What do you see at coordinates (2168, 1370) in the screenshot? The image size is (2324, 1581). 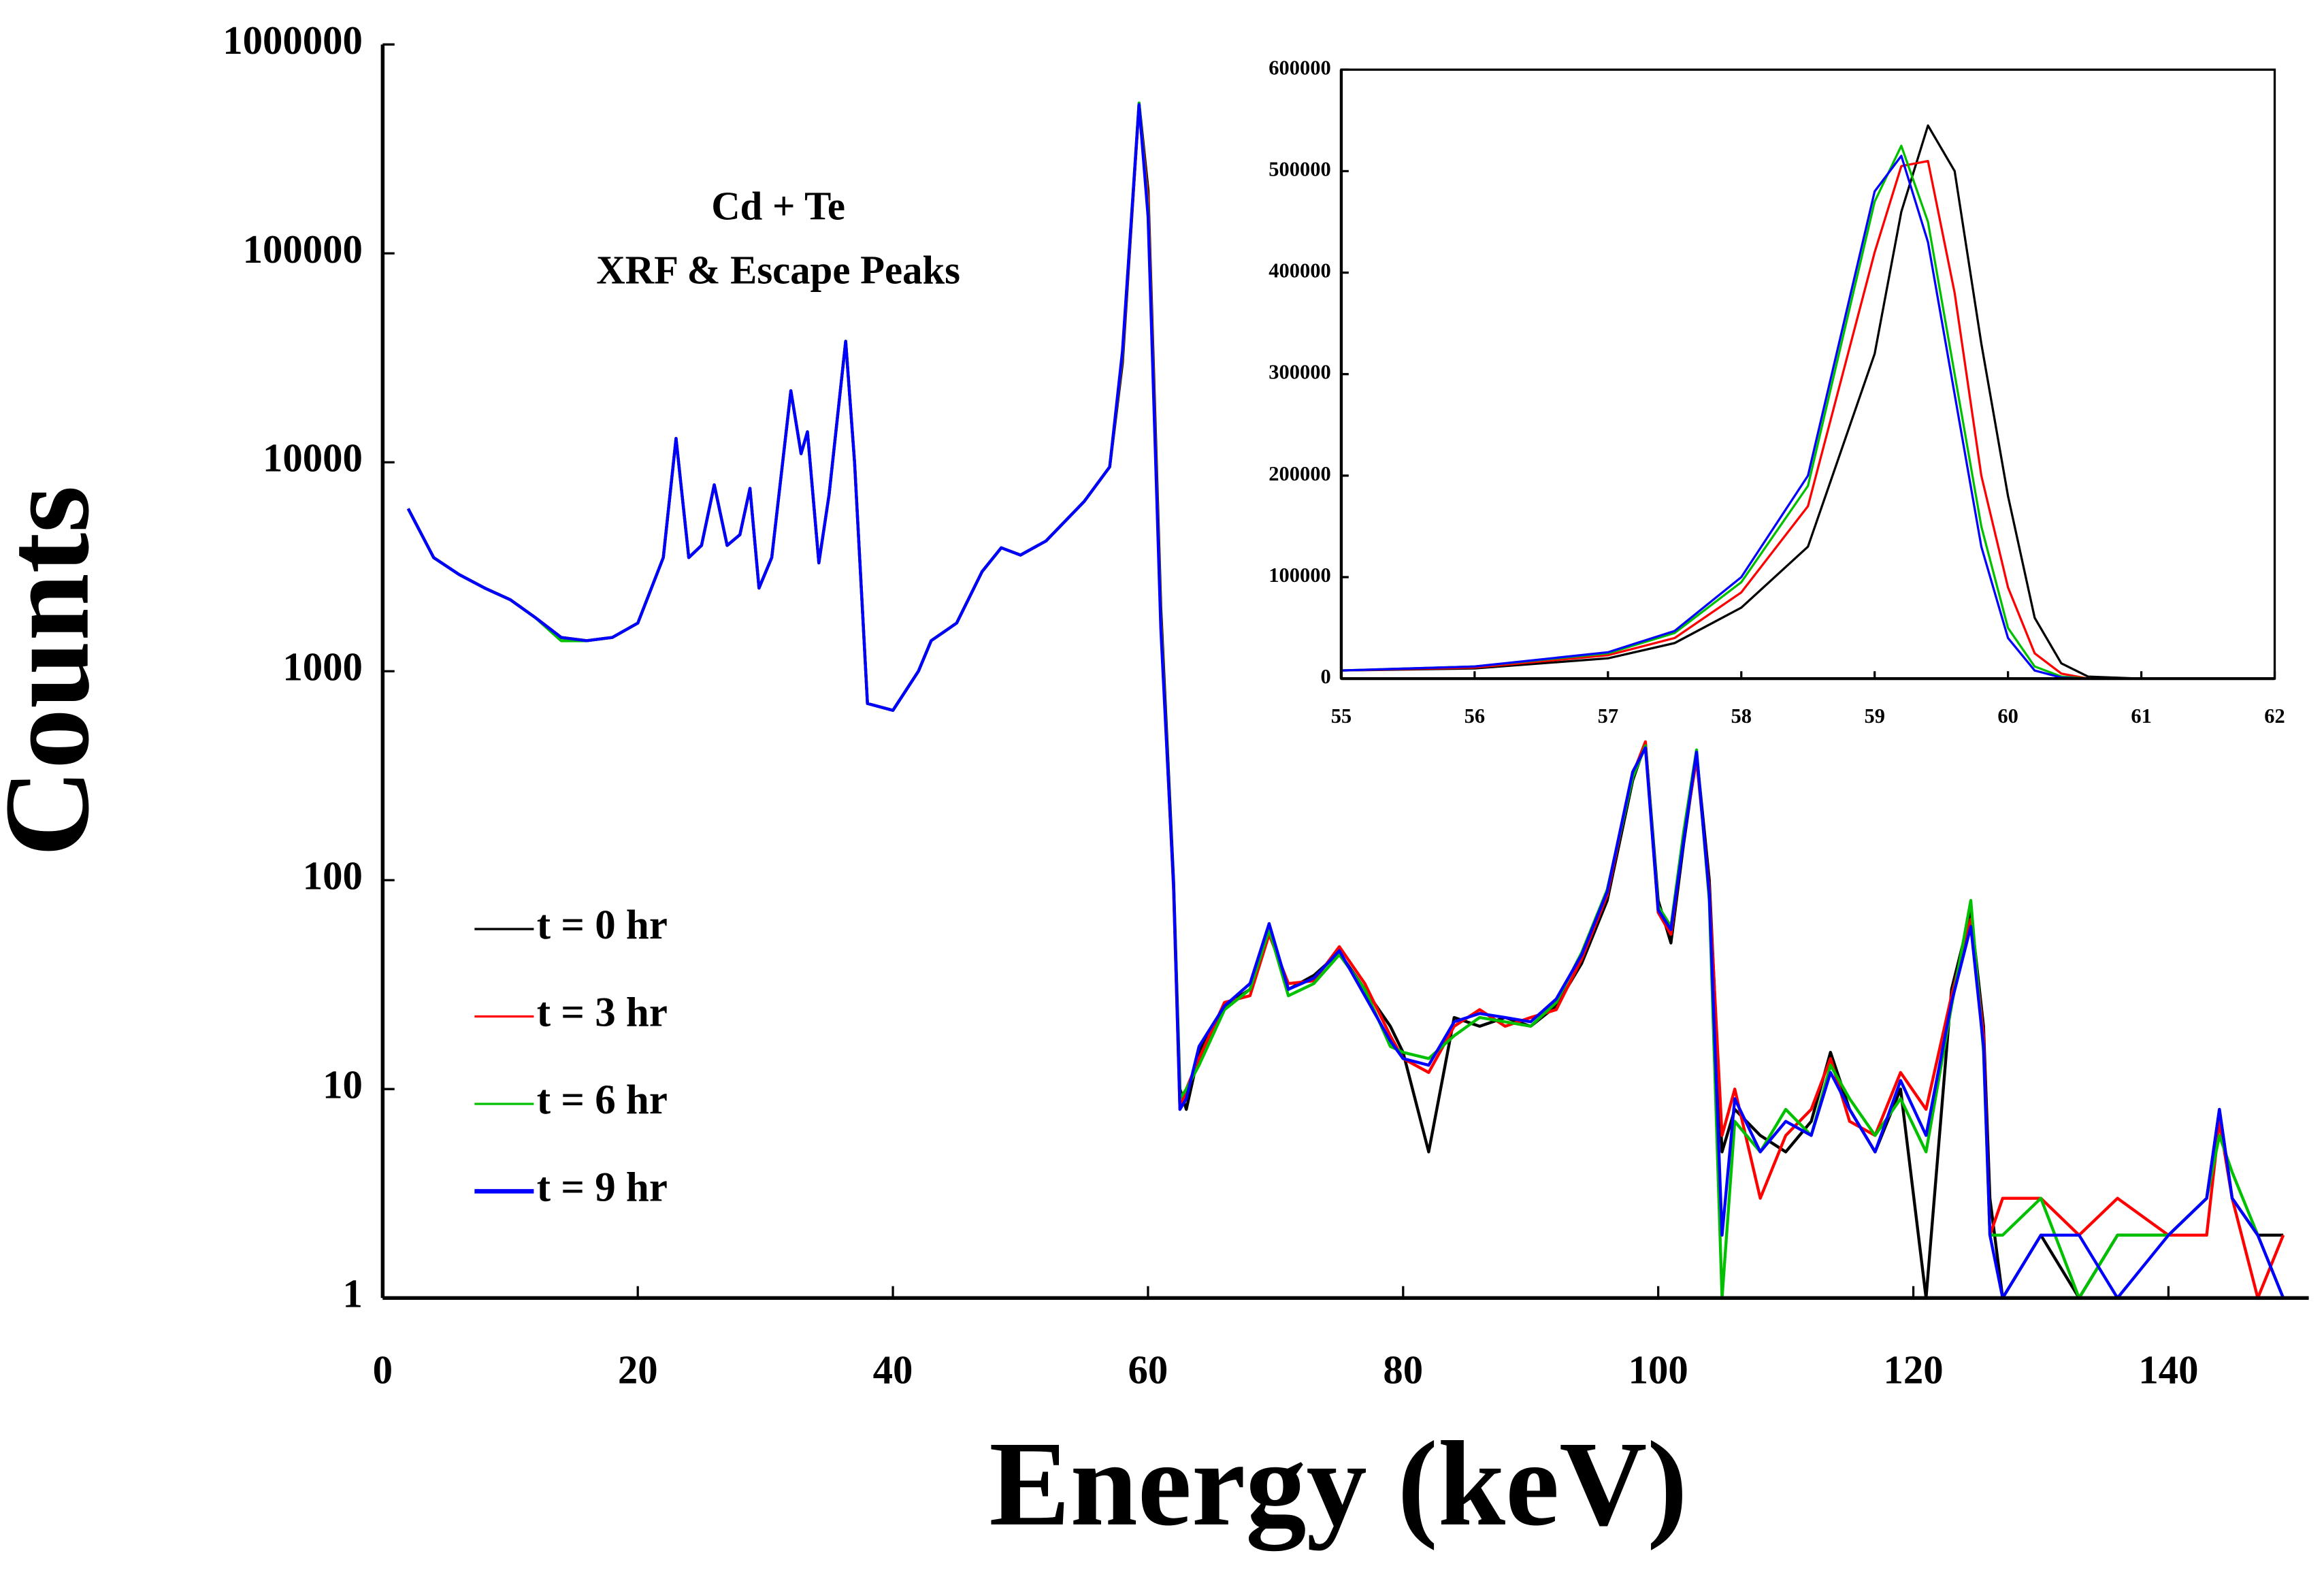 I see `x-tick-label: 140` at bounding box center [2168, 1370].